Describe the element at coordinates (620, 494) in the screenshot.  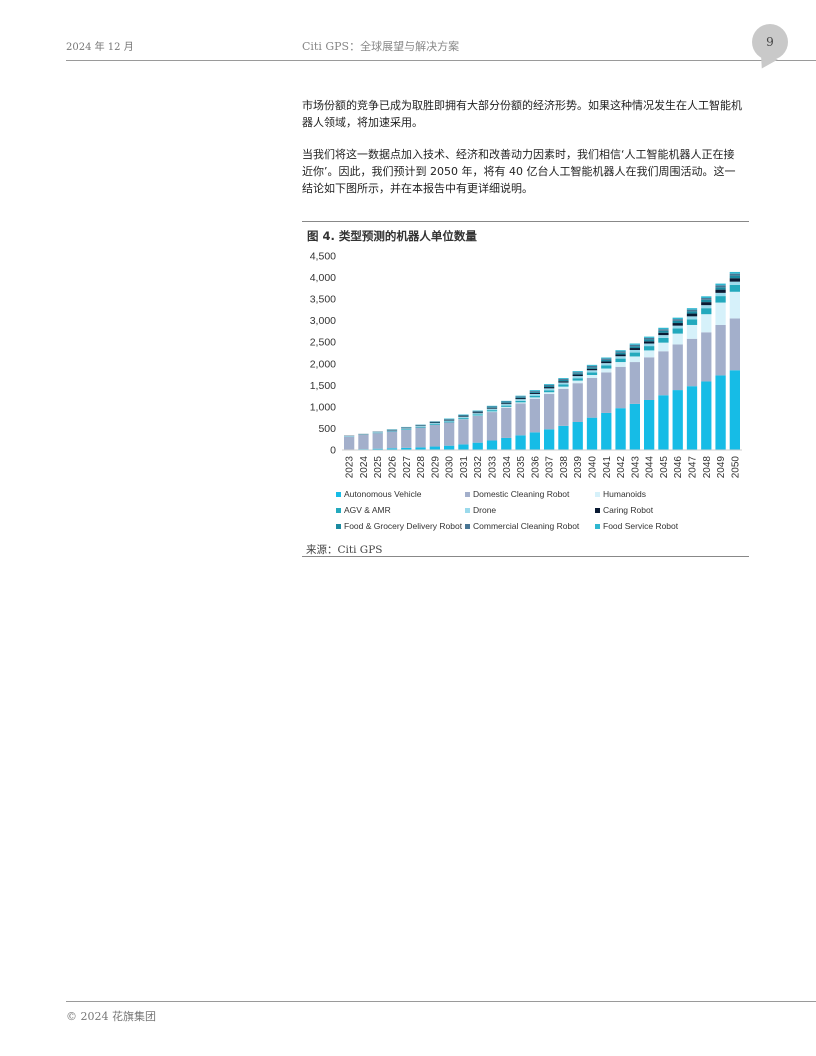
I see `legend-item: Humanoids` at that location.